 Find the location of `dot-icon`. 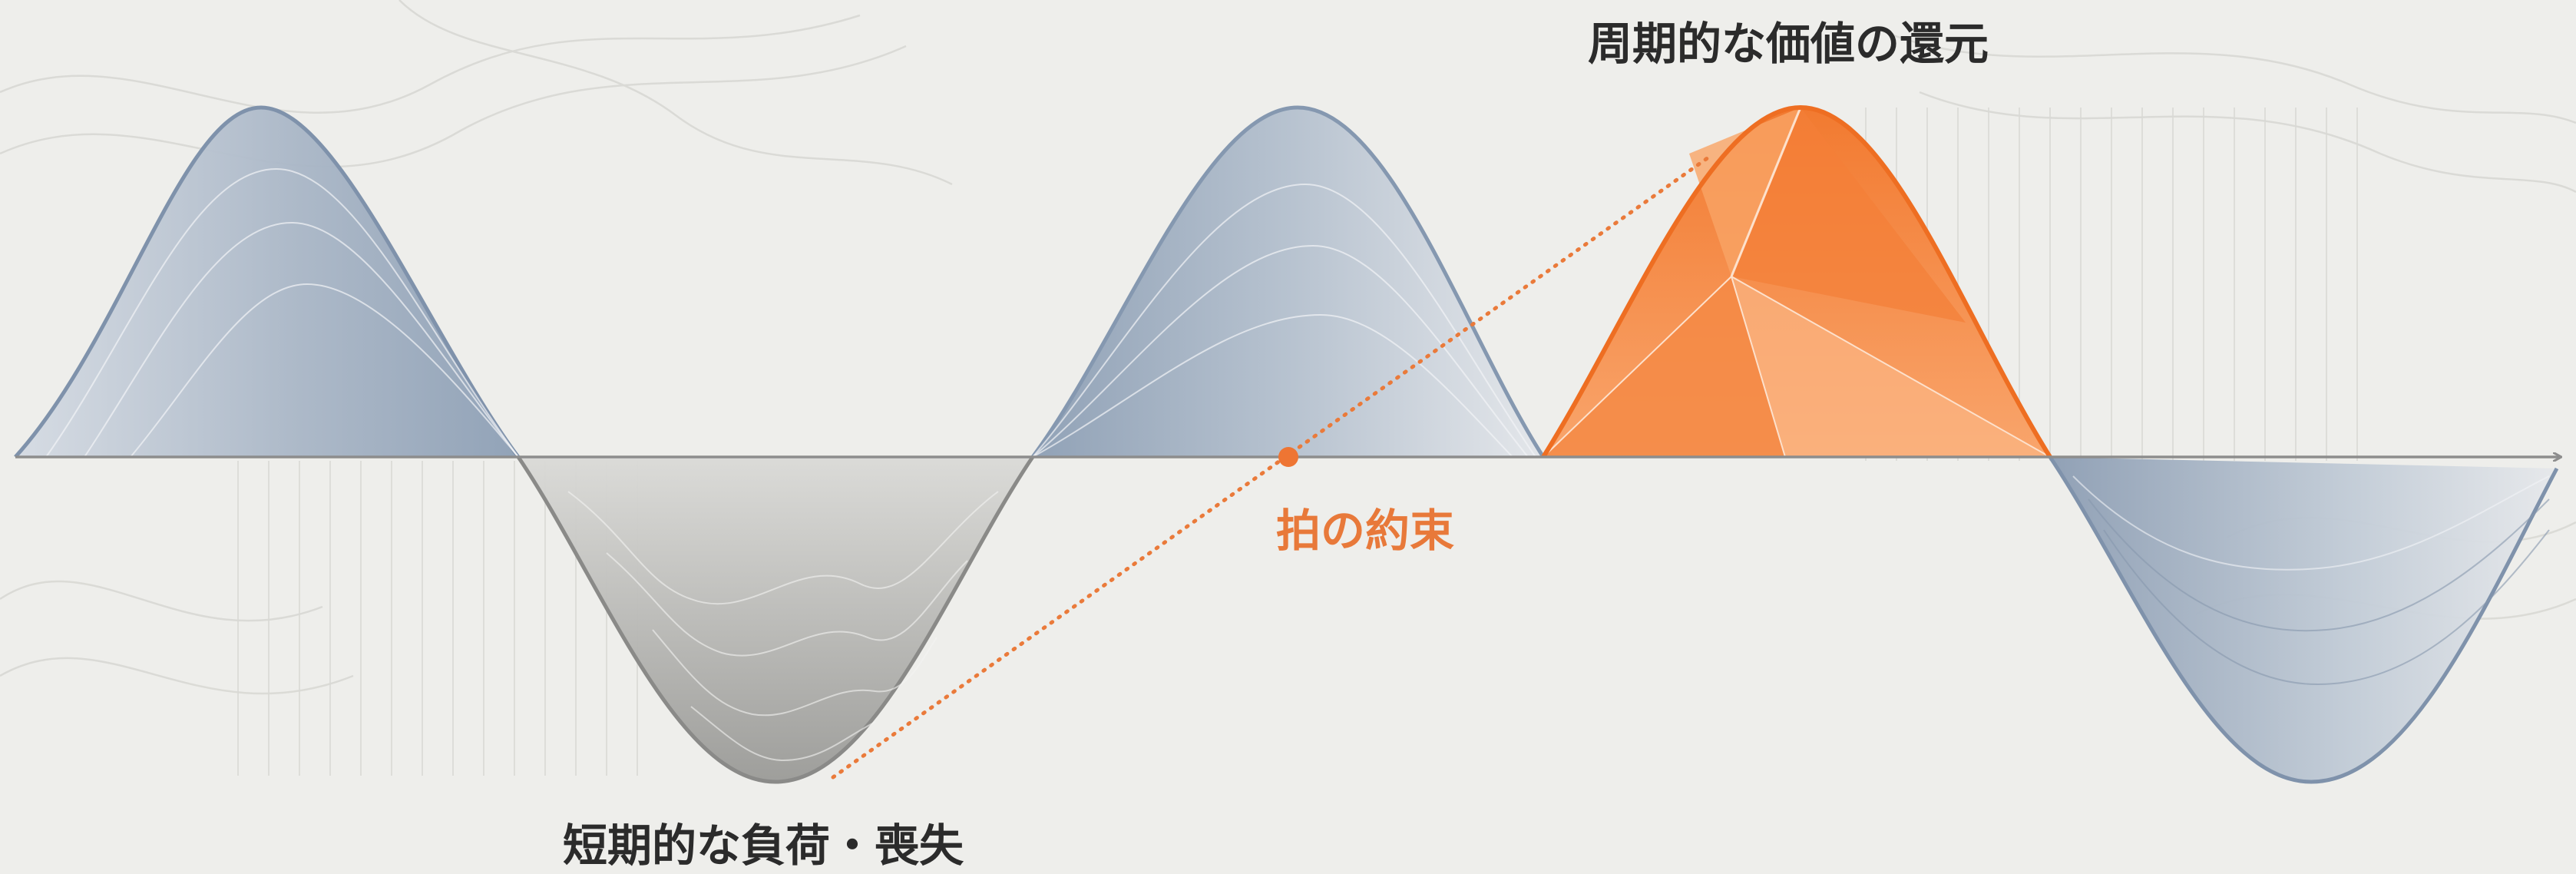

dot-icon is located at coordinates (1288, 457).